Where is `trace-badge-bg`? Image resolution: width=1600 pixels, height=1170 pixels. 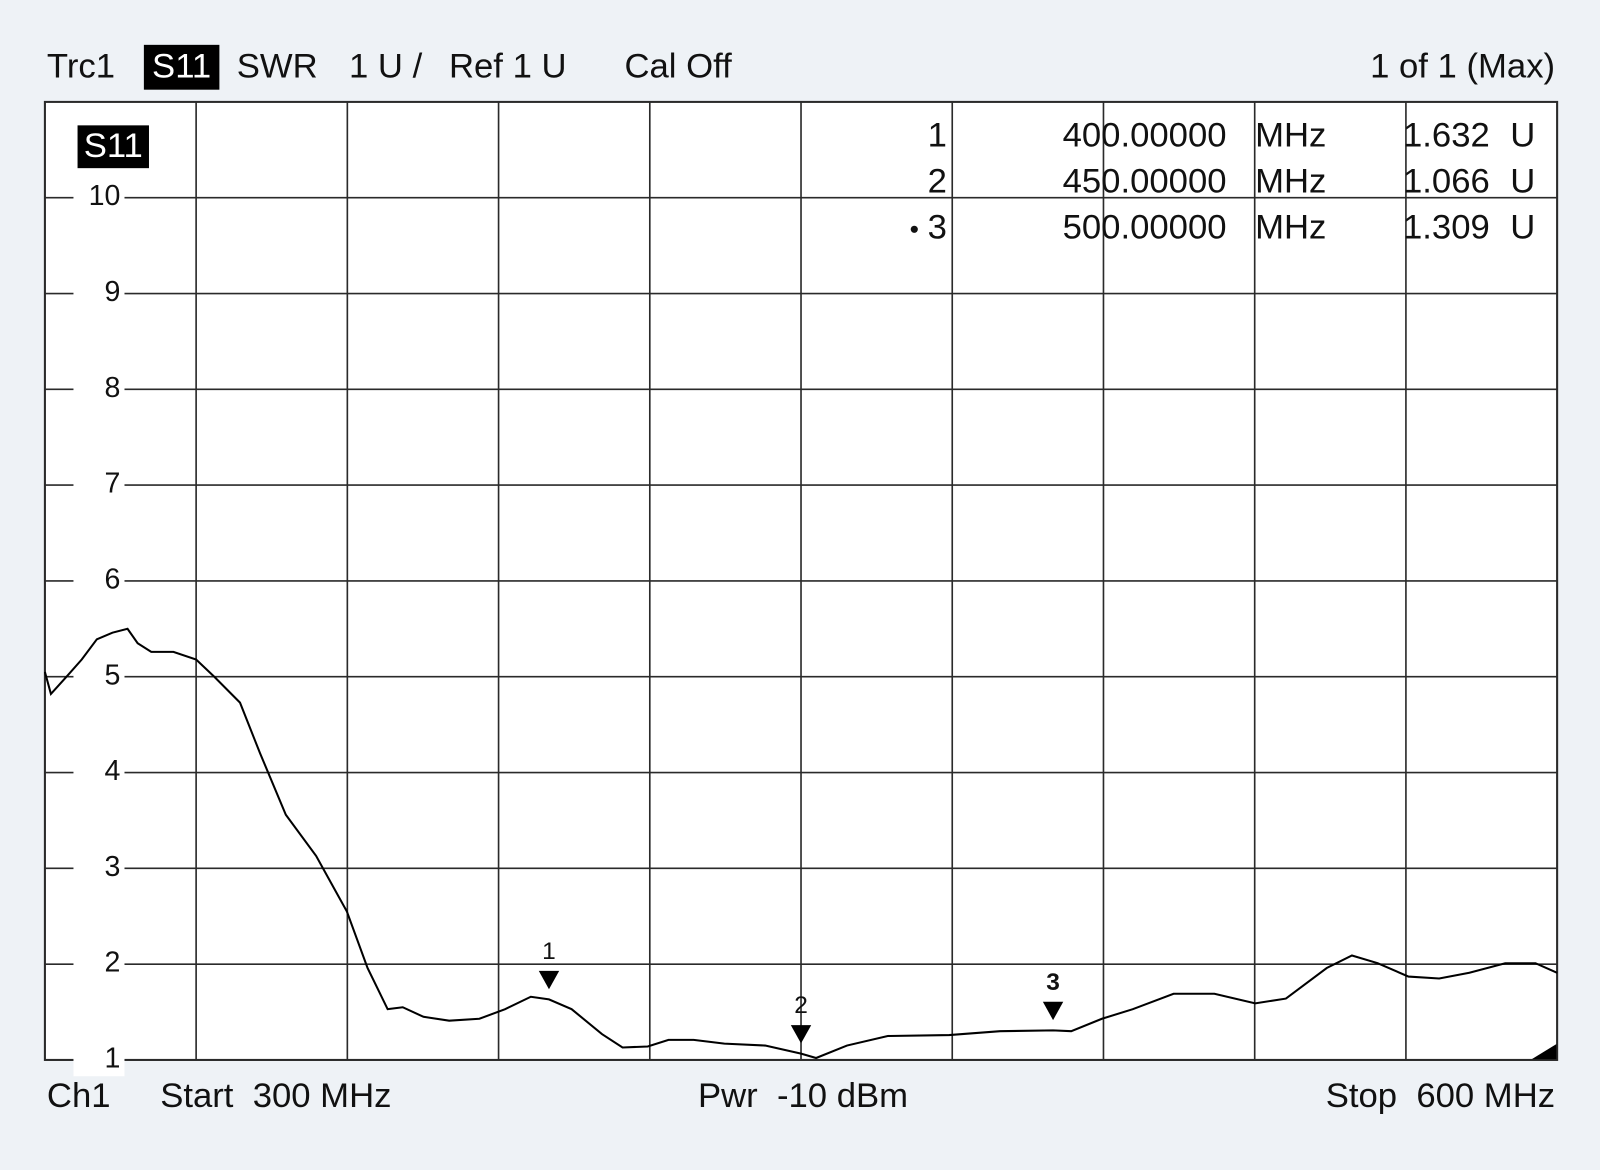
trace-badge-bg is located at coordinates (113, 147).